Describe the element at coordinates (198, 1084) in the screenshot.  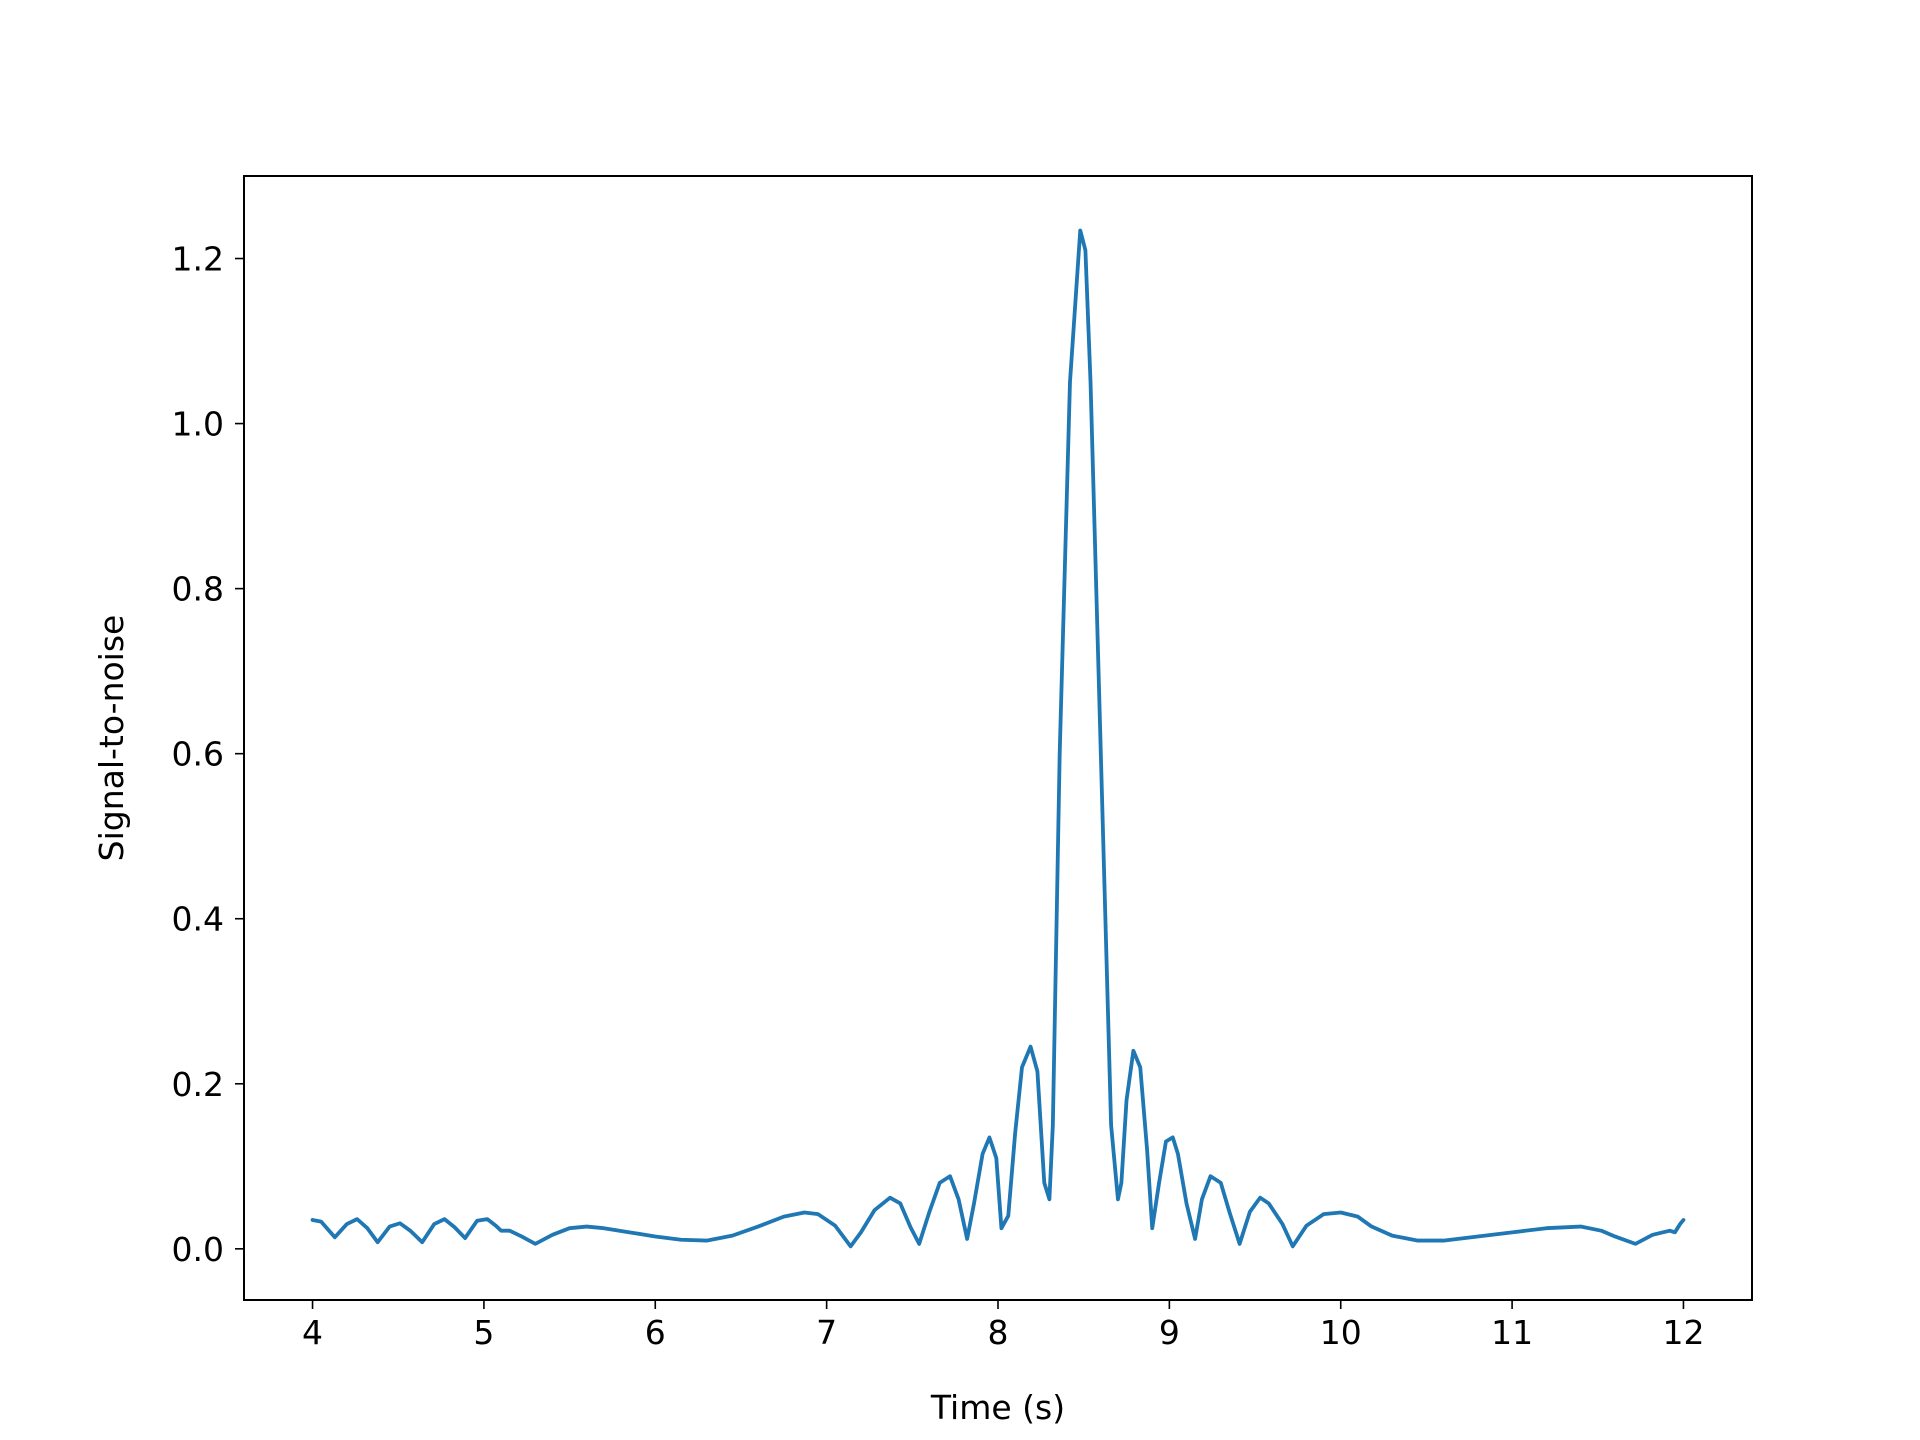
I see `y-tick-label: 0.2` at that location.